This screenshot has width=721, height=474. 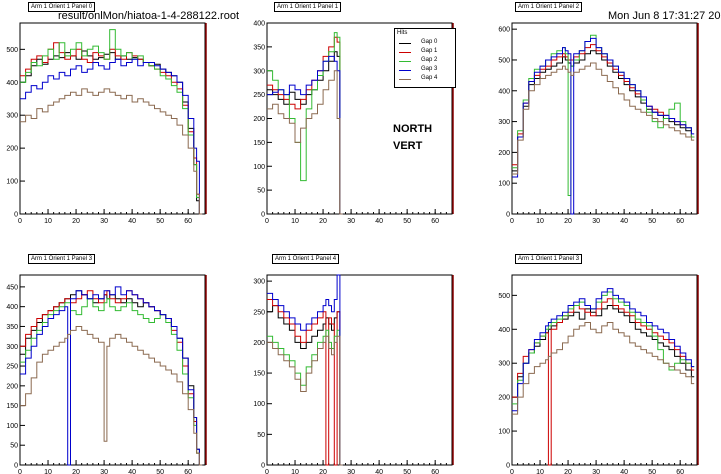 I want to click on datetime-label: Mon Jun 8 17:31:27 2009, so click(x=664, y=16).